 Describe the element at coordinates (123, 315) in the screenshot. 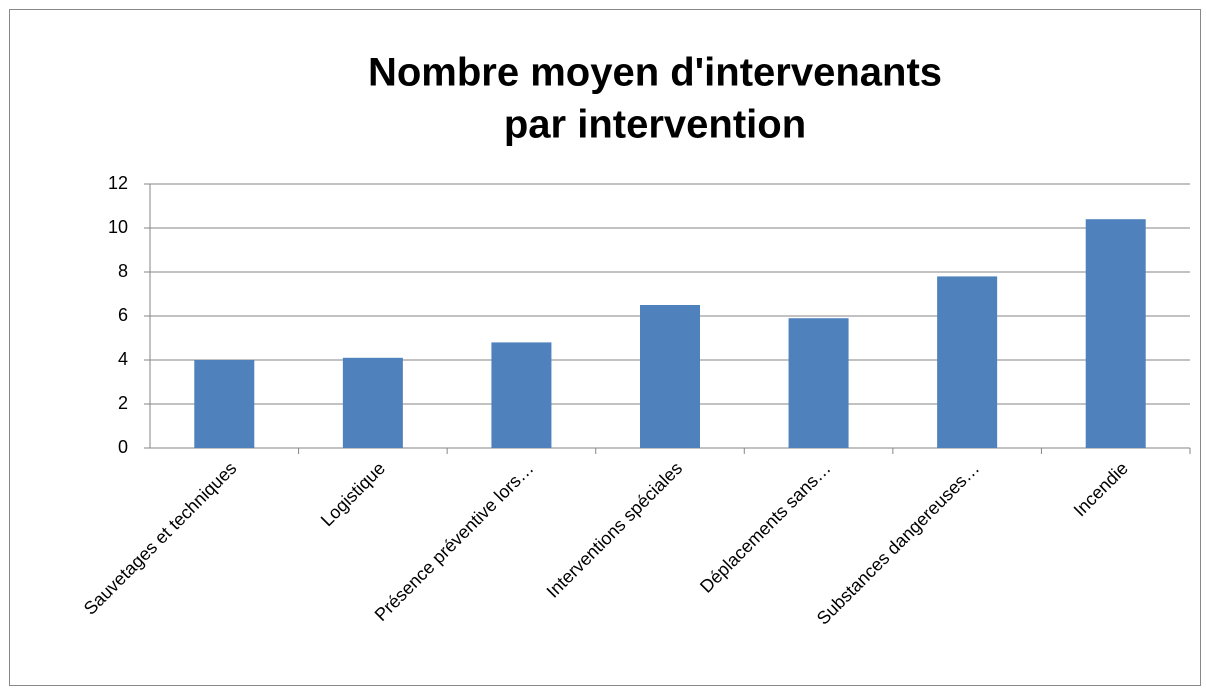

I see `y-tick-label: 6` at that location.